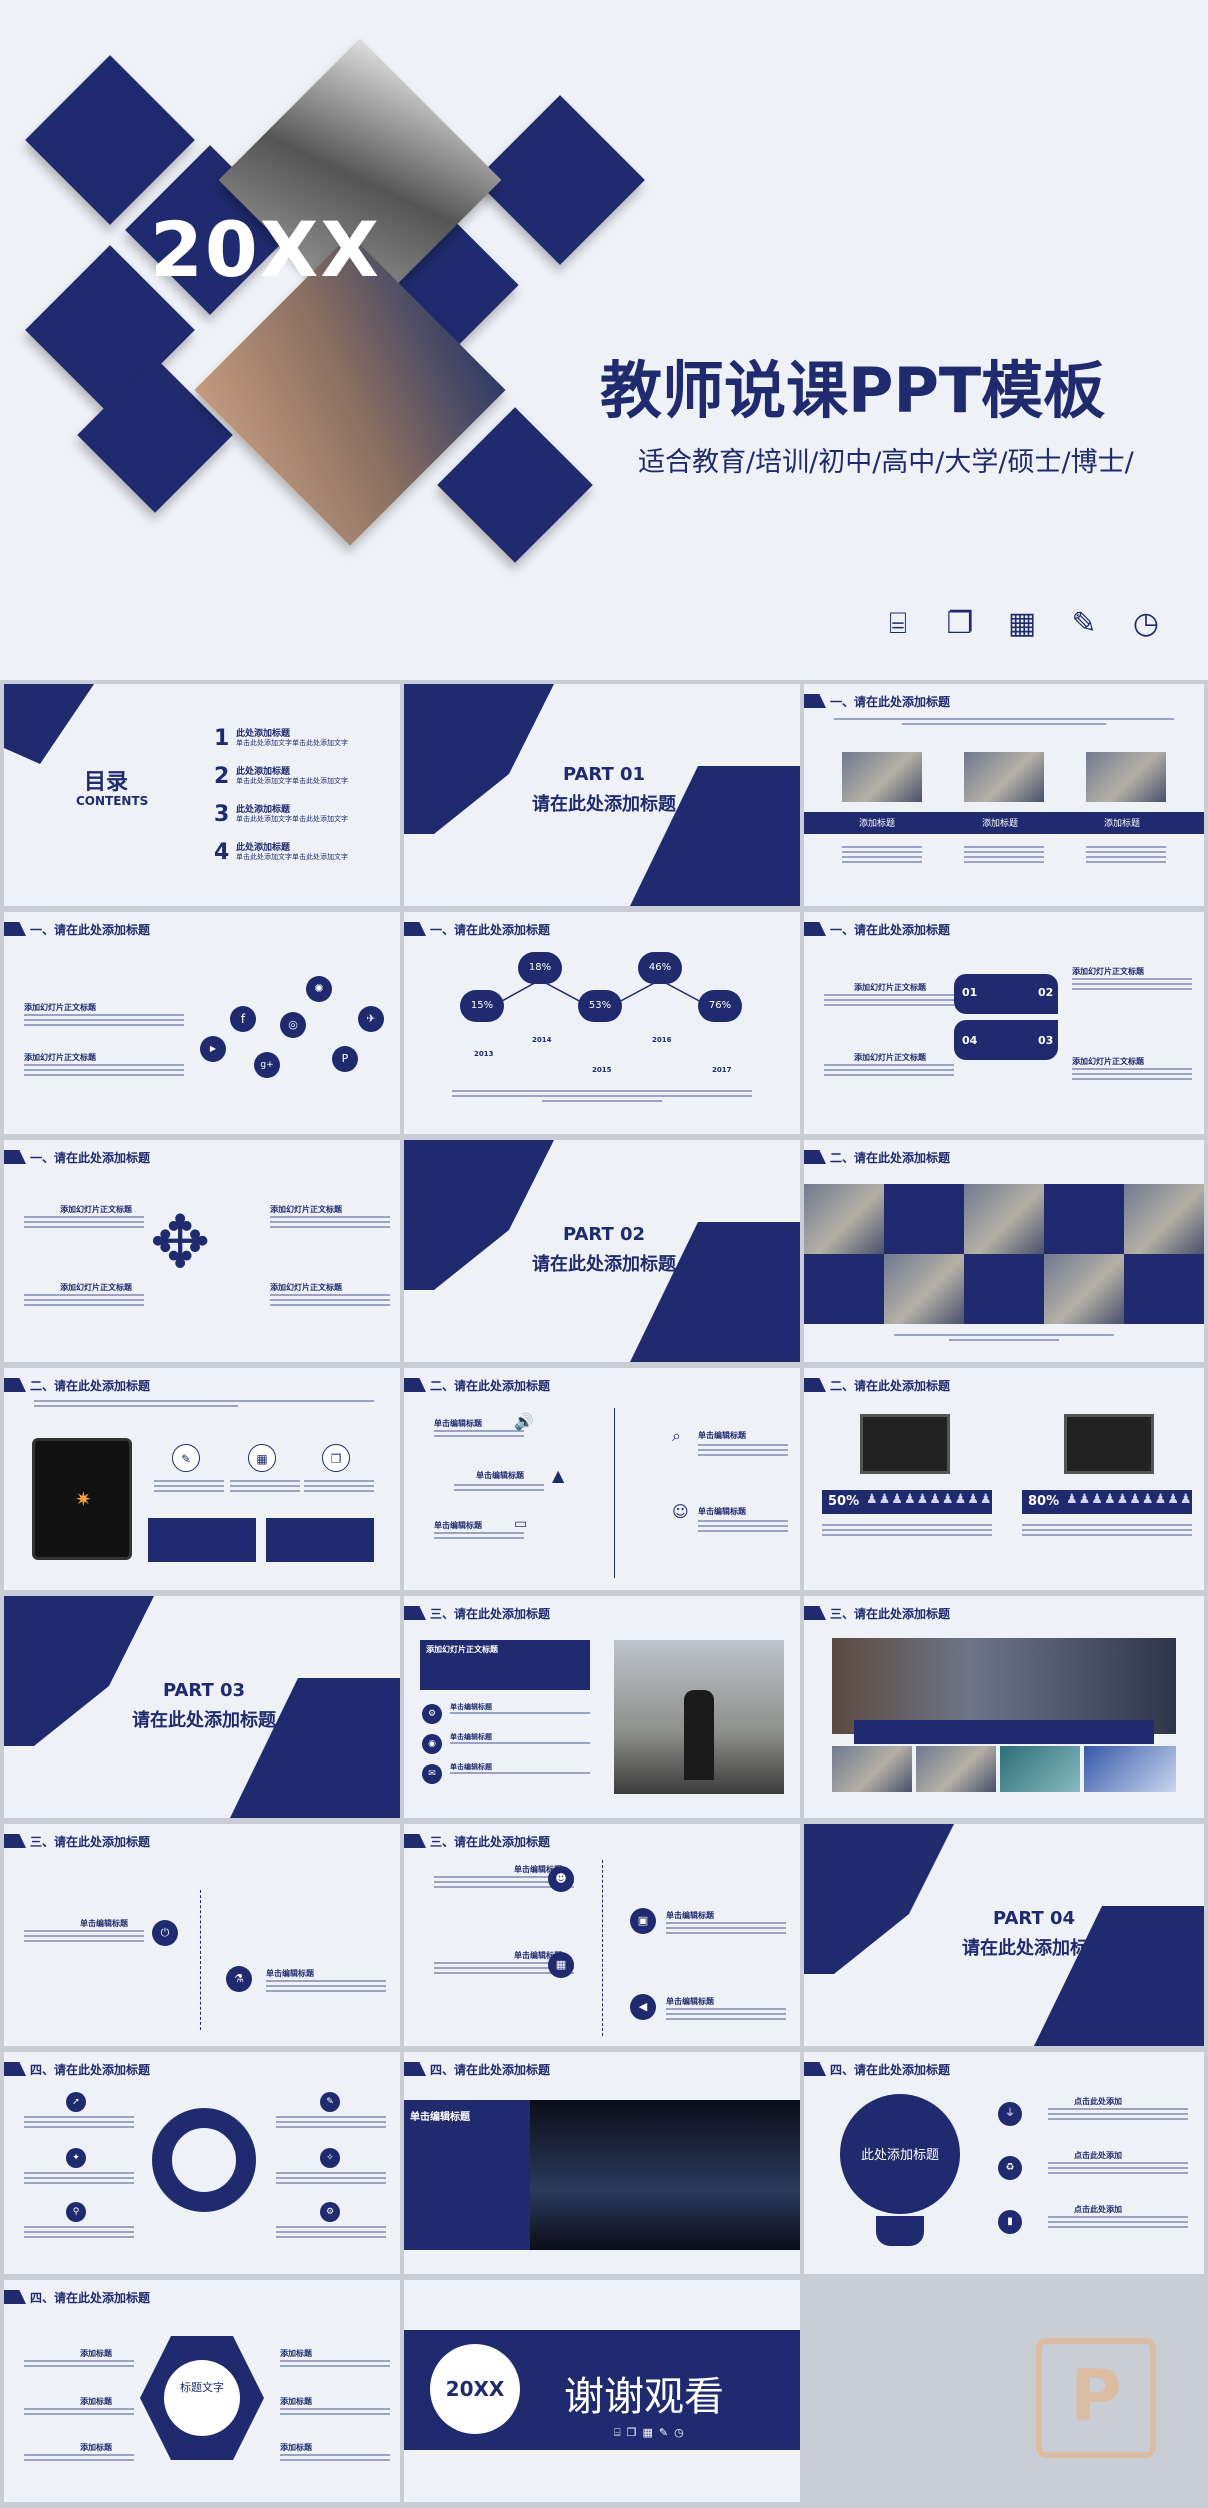  I want to click on server-room-photo, so click(665, 2175).